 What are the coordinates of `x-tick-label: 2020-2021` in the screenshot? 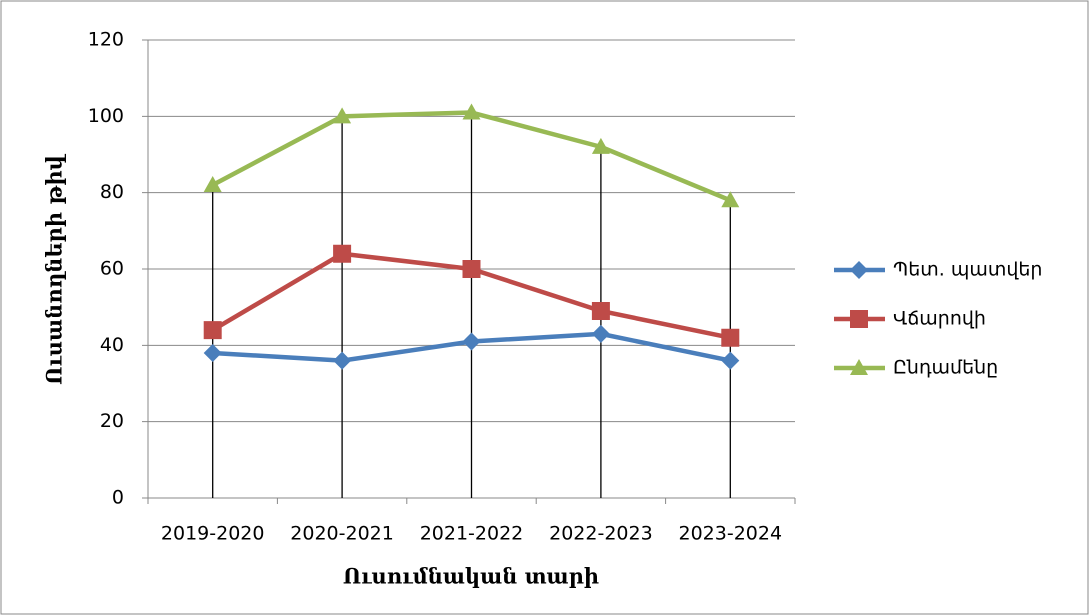 It's located at (342, 534).